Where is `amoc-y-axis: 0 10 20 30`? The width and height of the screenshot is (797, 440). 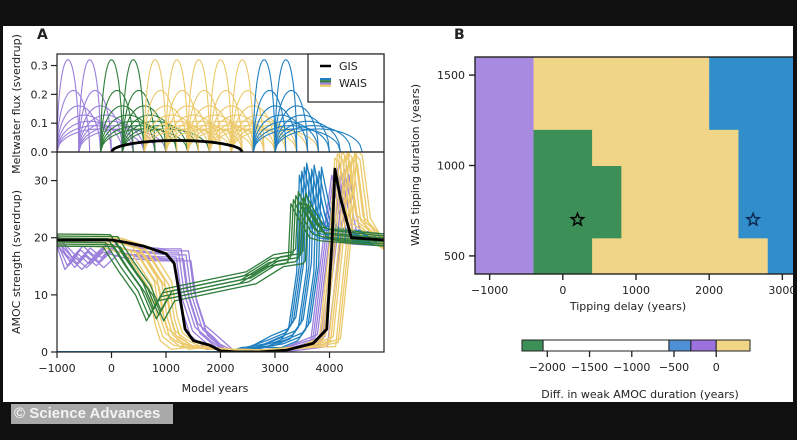
amoc-y-axis: 0 10 20 30 is located at coordinates (45, 267).